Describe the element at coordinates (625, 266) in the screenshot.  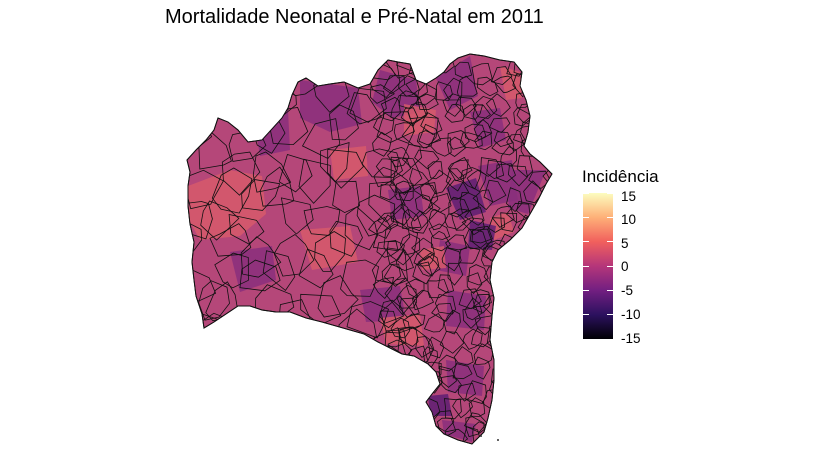
I see `legend-tick-label: 0` at that location.